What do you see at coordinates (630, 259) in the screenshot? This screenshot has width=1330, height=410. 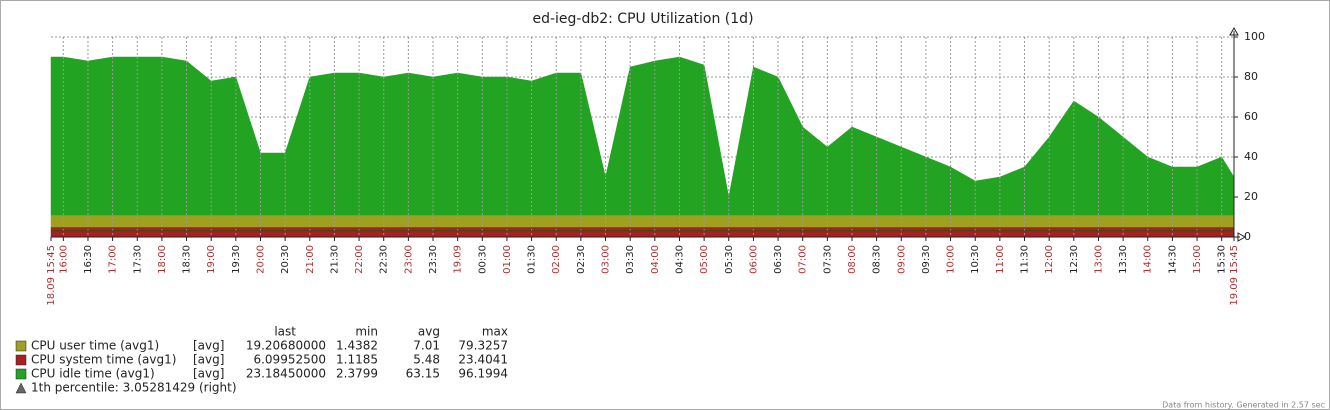 I see `x-tick-label: 03:30` at bounding box center [630, 259].